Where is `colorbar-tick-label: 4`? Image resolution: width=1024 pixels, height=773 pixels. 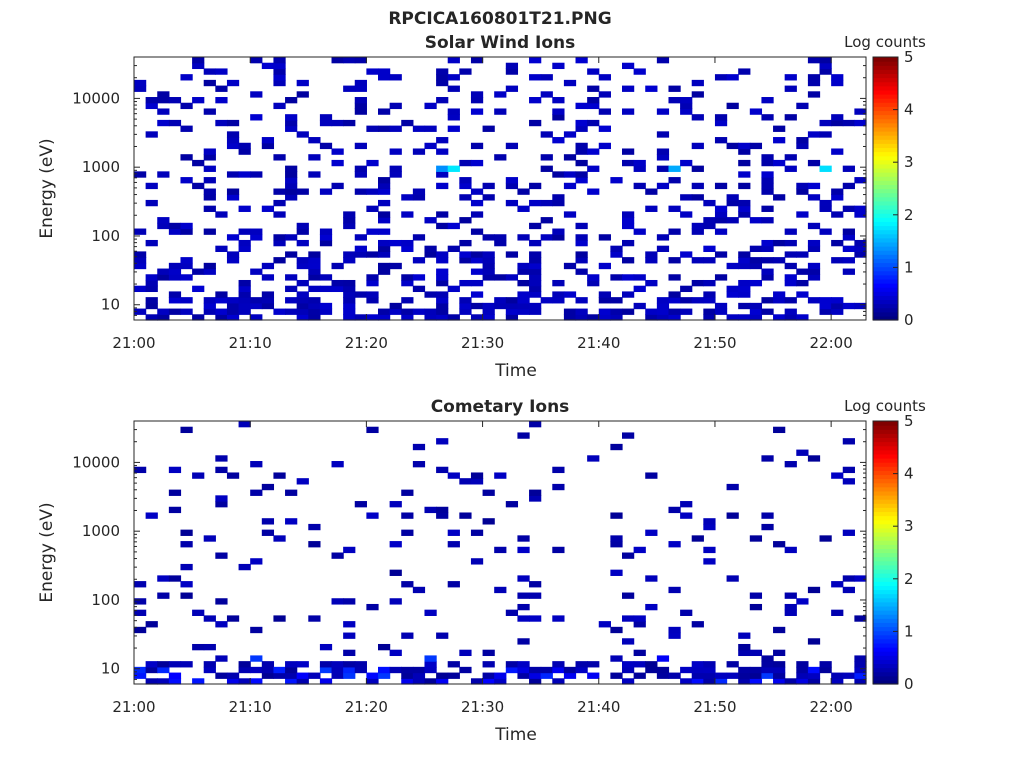
colorbar-tick-label: 4 is located at coordinates (909, 110).